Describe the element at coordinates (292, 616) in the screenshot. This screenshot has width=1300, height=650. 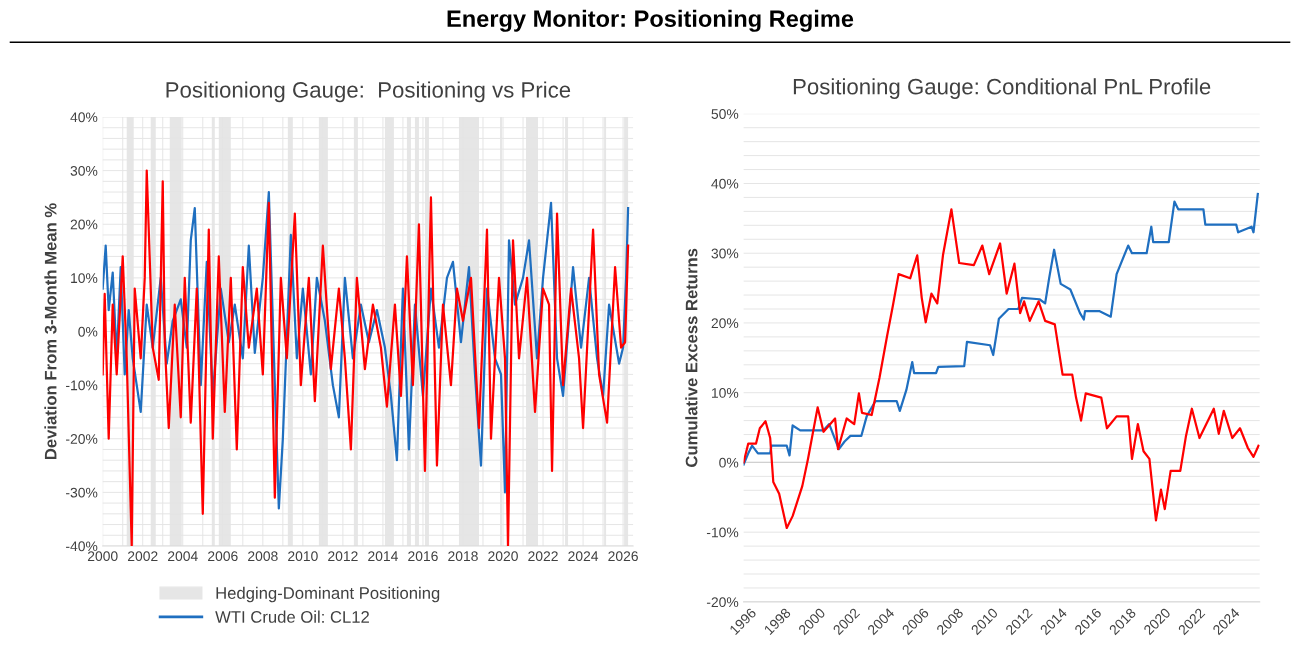
I see `legend-label: WTI Crude Oil: CL12` at that location.